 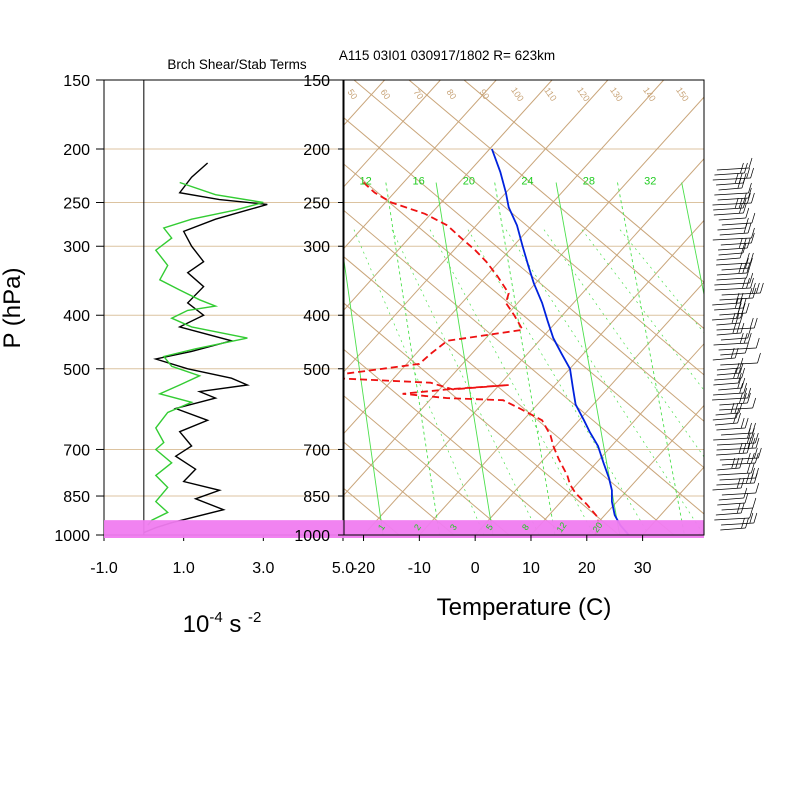 I want to click on skewt-p-tick-label: 200, so click(x=316, y=150).